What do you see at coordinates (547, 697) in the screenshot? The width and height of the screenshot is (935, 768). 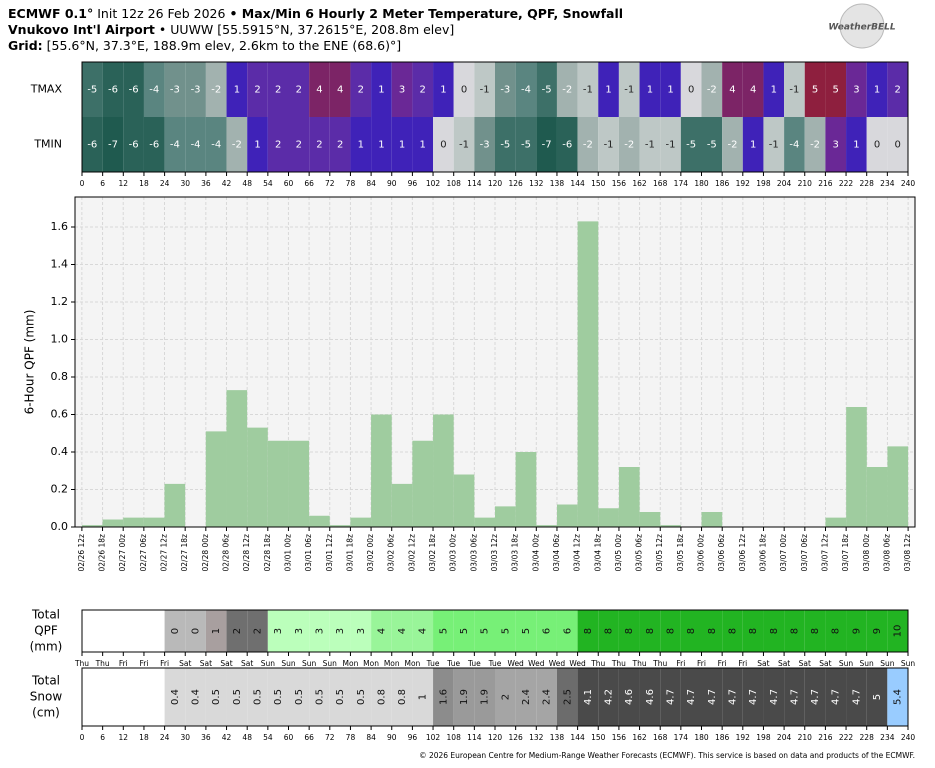 I see `cell-label: 2.4` at bounding box center [547, 697].